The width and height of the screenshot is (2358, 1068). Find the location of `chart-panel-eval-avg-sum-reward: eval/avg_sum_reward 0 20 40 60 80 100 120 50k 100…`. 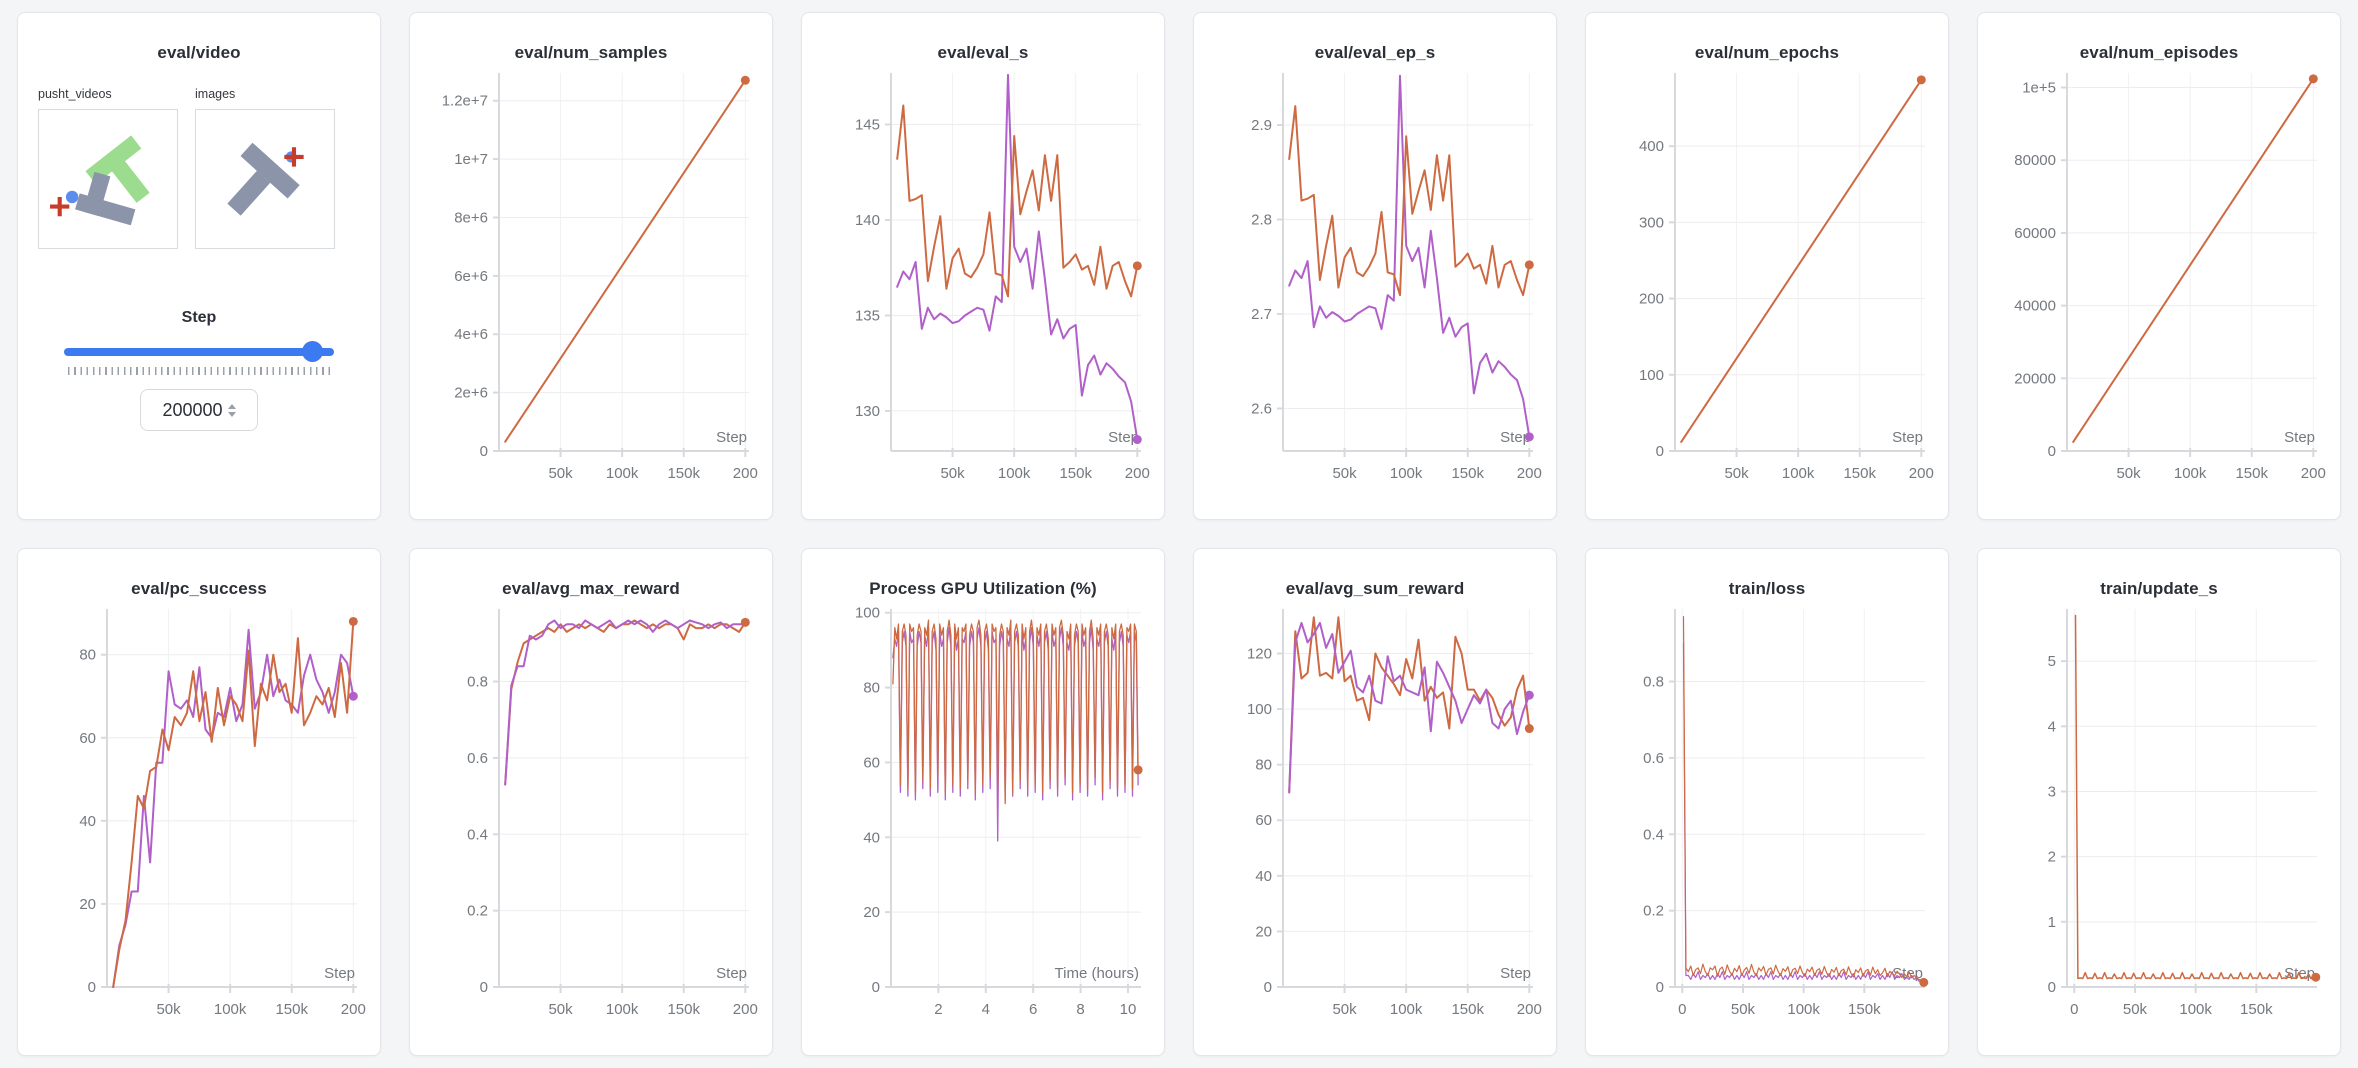

chart-panel-eval-avg-sum-reward: eval/avg_sum_reward 0 20 40 60 80 100 120 50k 100… is located at coordinates (1375, 802).